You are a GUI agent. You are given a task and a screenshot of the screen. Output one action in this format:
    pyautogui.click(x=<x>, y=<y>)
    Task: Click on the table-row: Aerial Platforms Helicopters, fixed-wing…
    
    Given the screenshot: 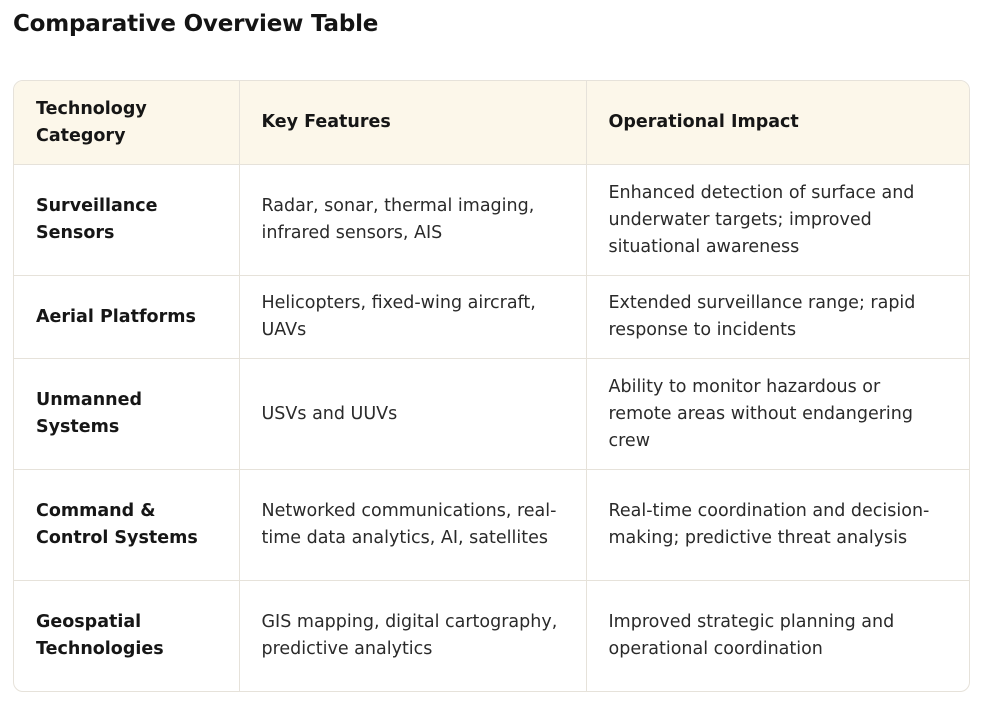 What is the action you would take?
    pyautogui.click(x=491, y=317)
    